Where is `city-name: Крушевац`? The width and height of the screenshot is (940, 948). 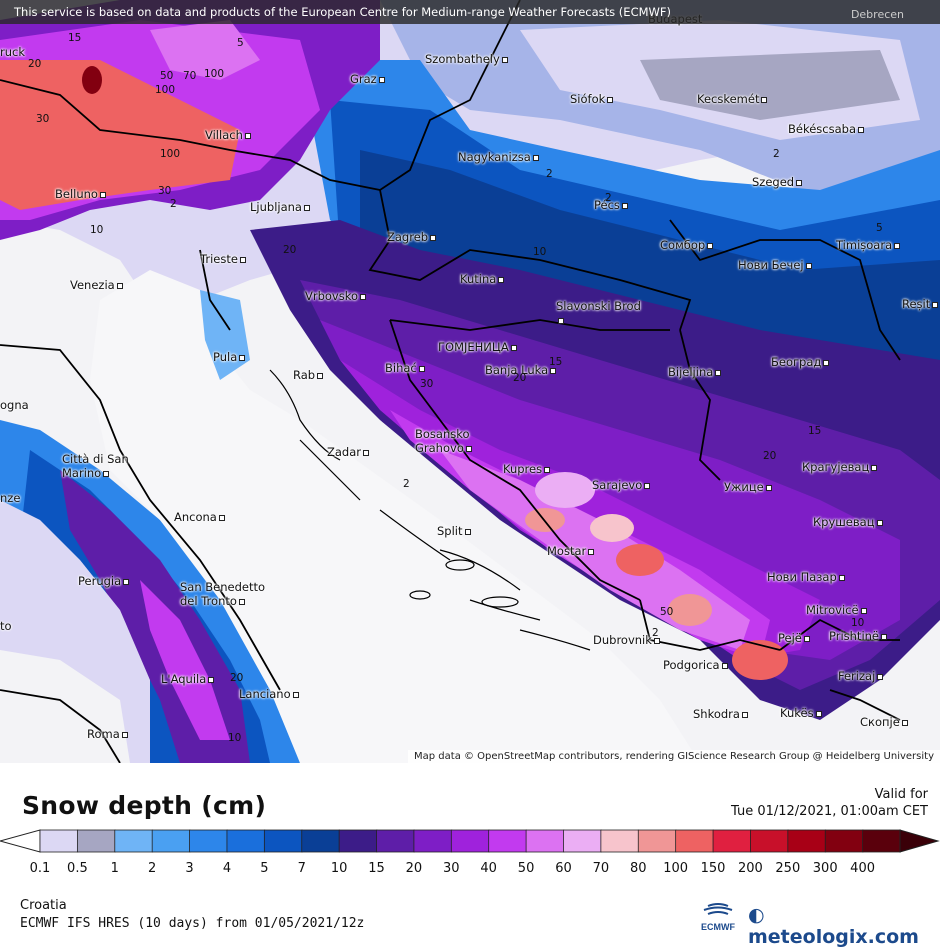 city-name: Крушевац is located at coordinates (844, 522).